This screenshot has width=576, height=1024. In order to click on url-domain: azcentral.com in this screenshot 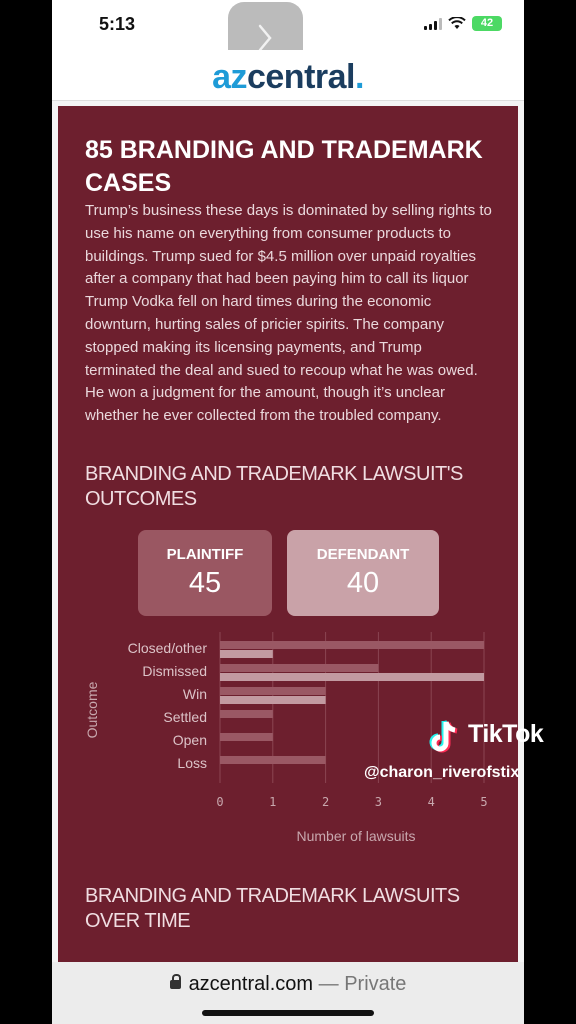, I will do `click(251, 984)`.